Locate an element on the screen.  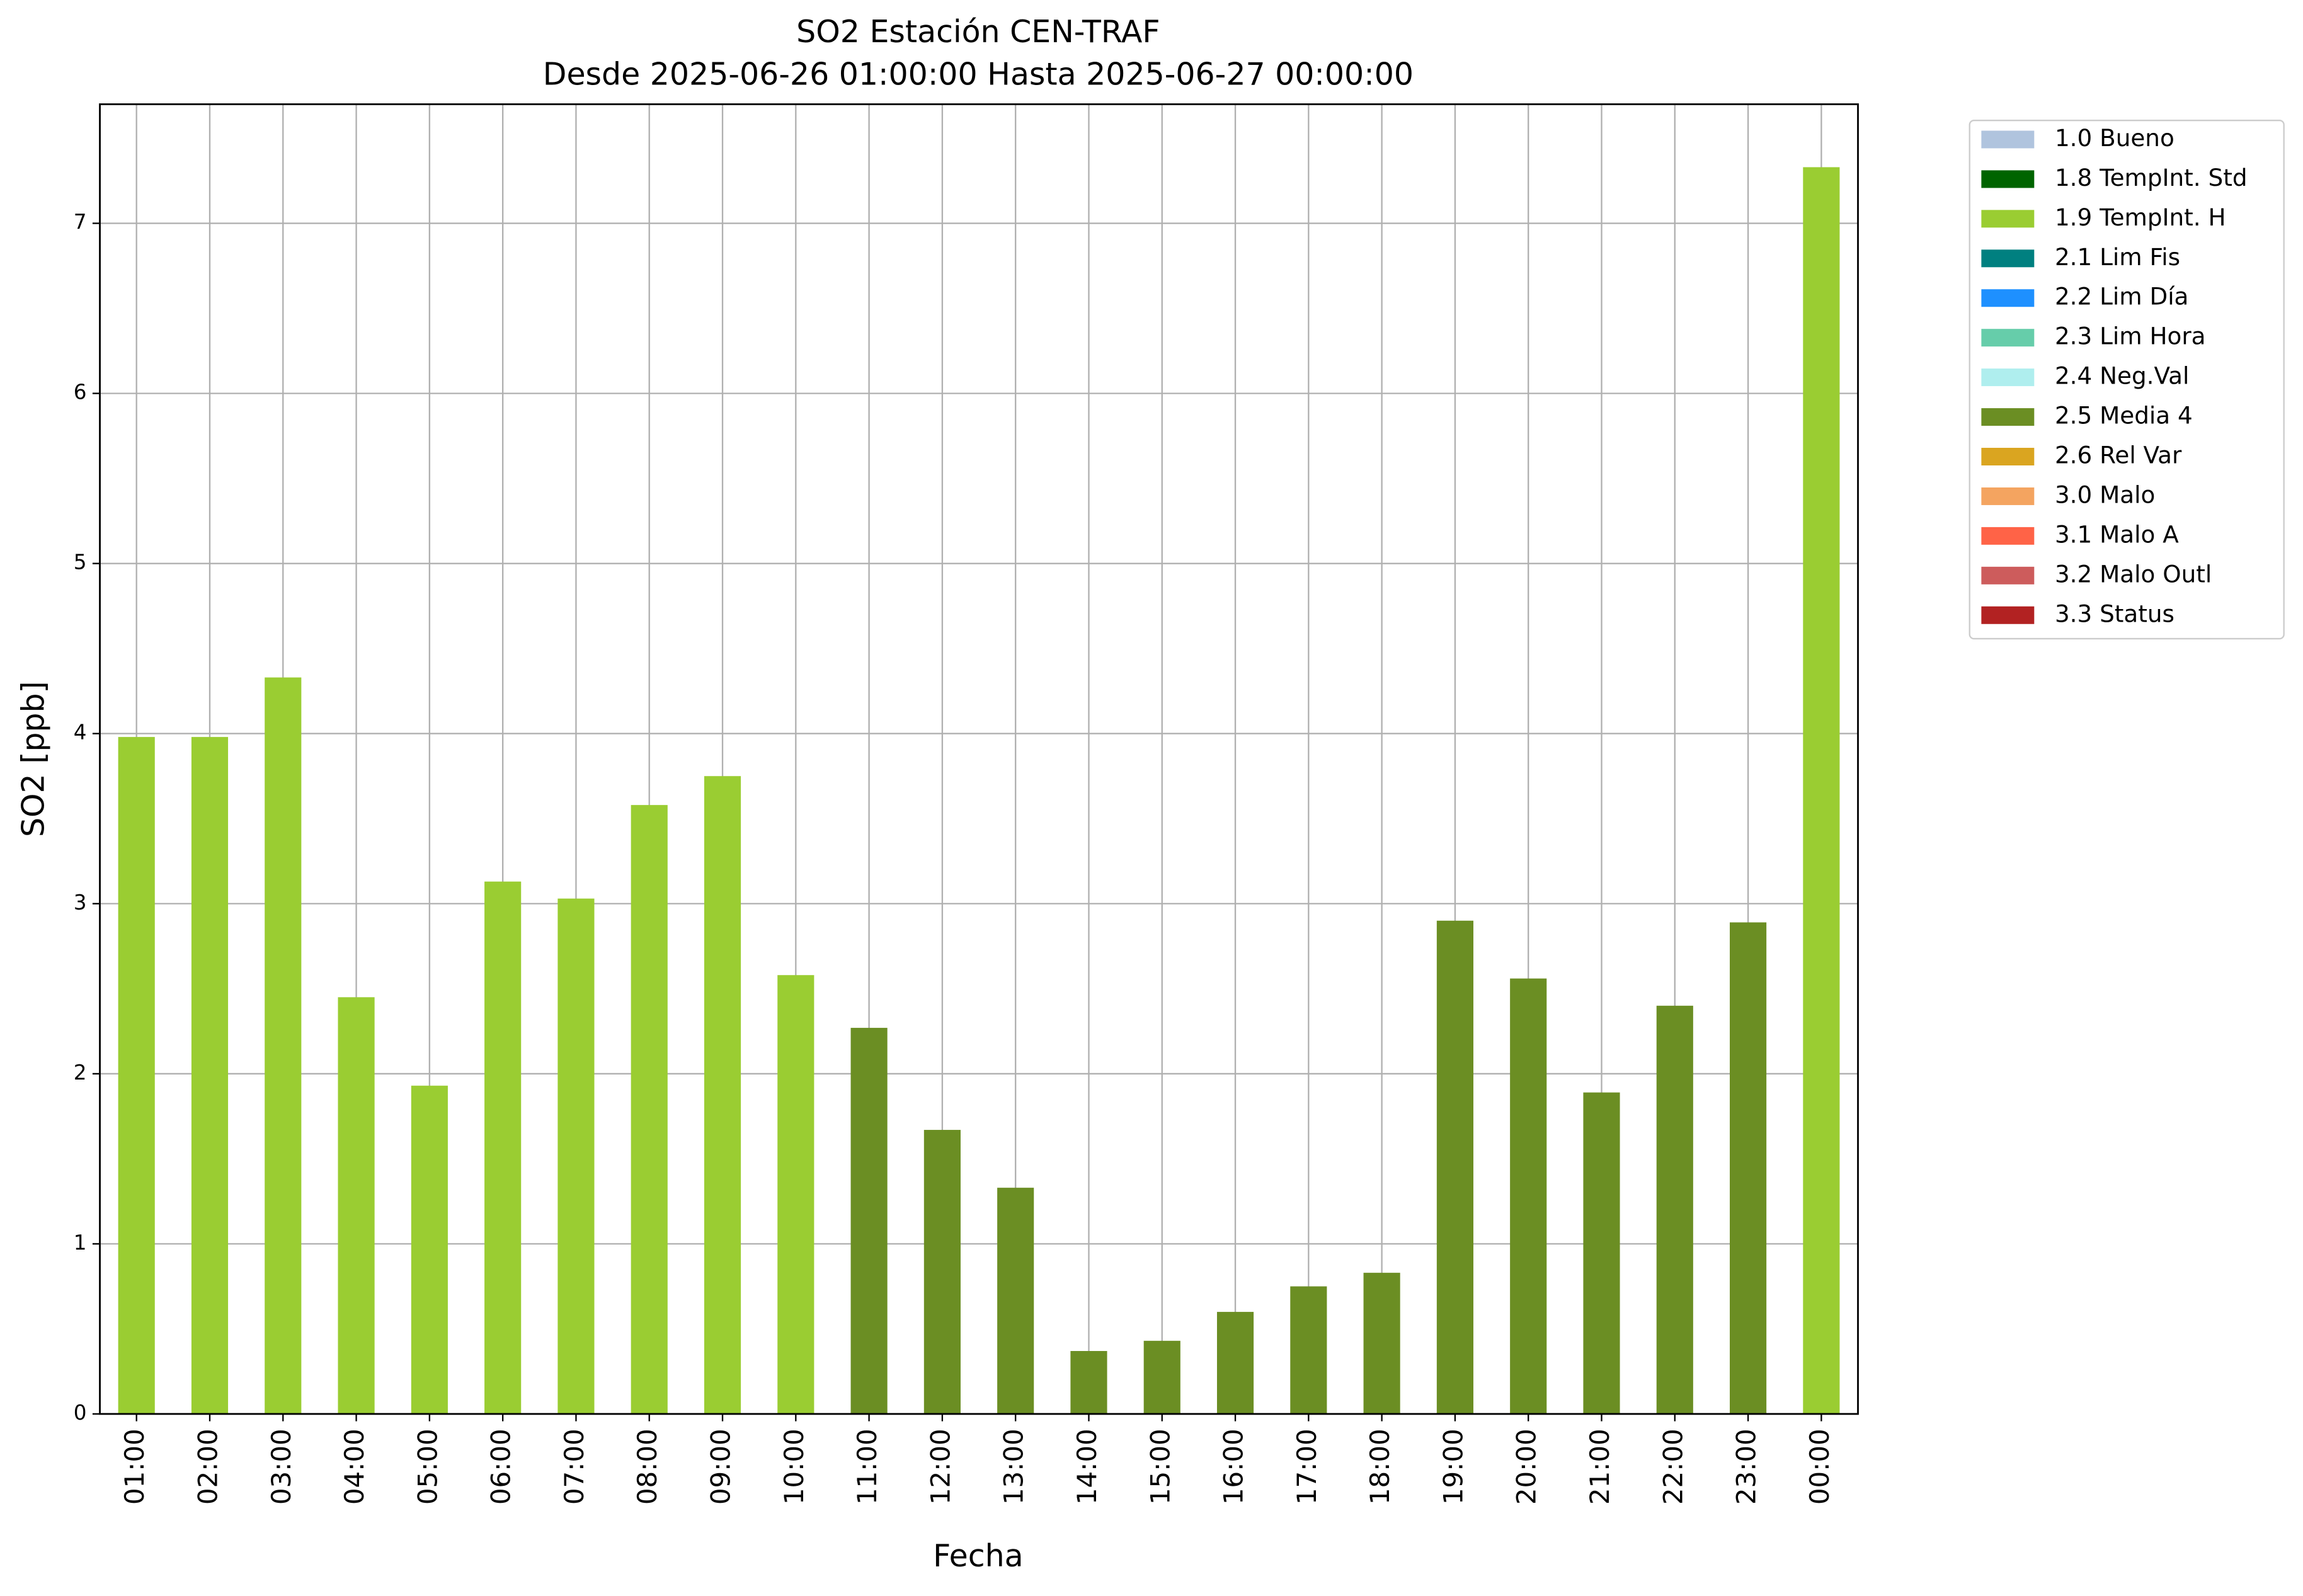
x-tick-label: 19:00 is located at coordinates (1453, 1466).